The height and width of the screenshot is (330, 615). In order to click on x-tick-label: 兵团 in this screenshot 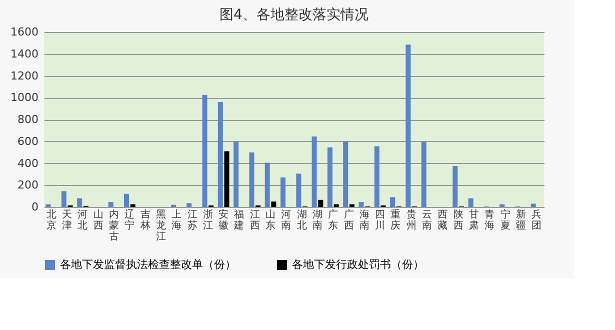, I will do `click(537, 220)`.